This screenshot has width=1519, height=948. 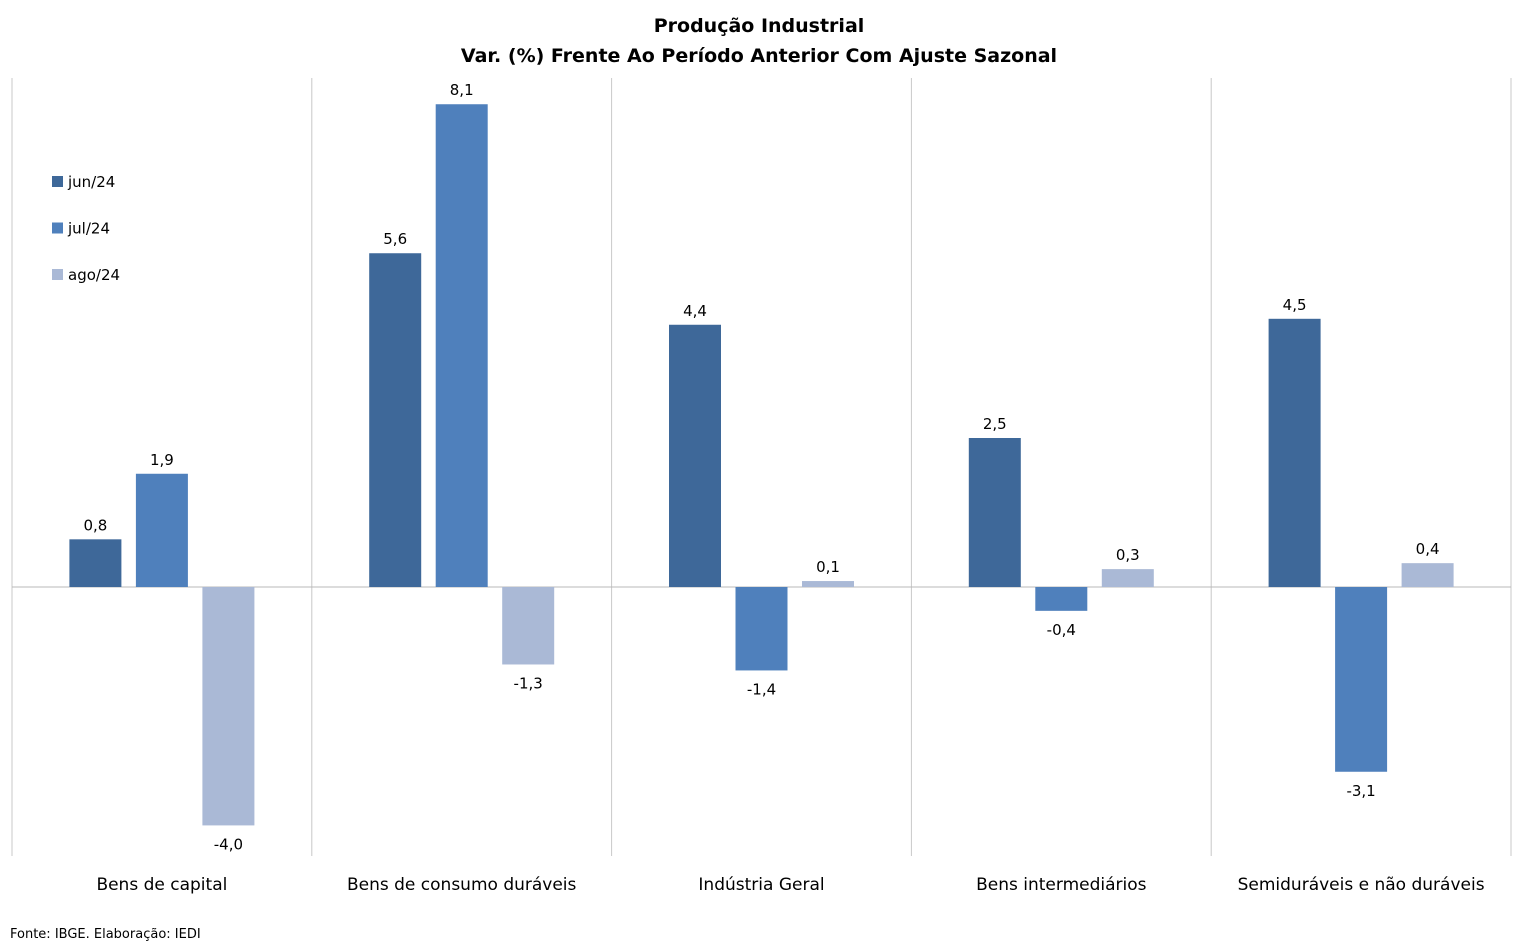 I want to click on data-label: -4,0, so click(x=228, y=844).